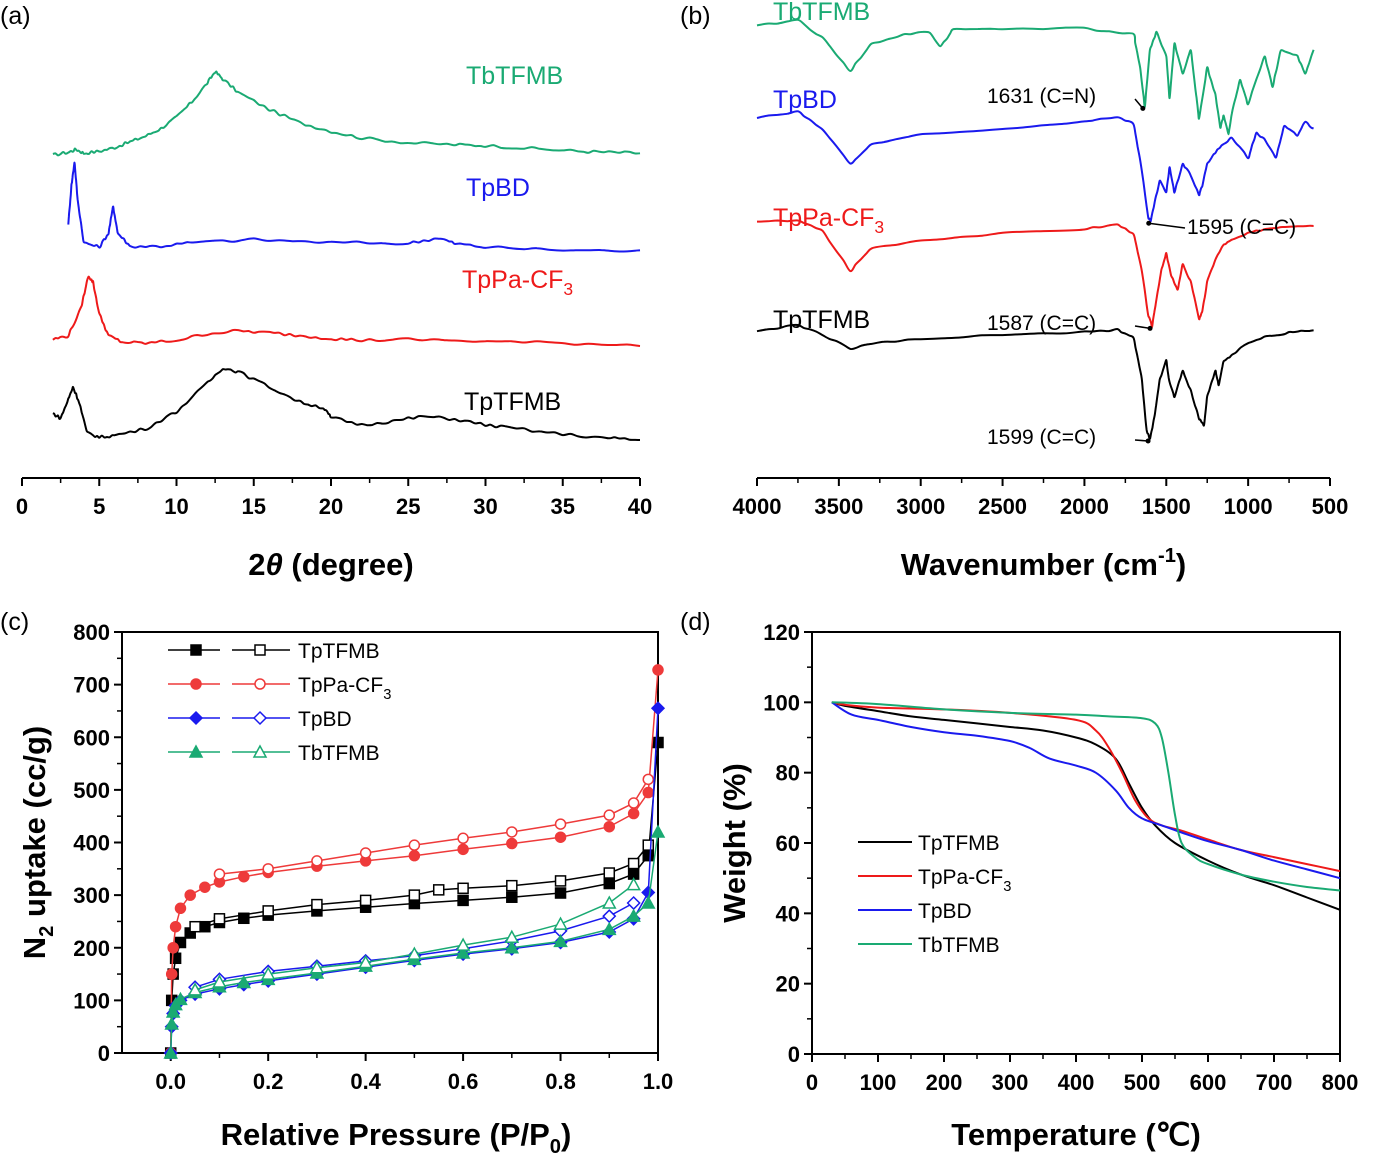 The image size is (1376, 1156). Describe the element at coordinates (330, 564) in the screenshot. I see `x-axis-label: 2θ (degree)` at that location.